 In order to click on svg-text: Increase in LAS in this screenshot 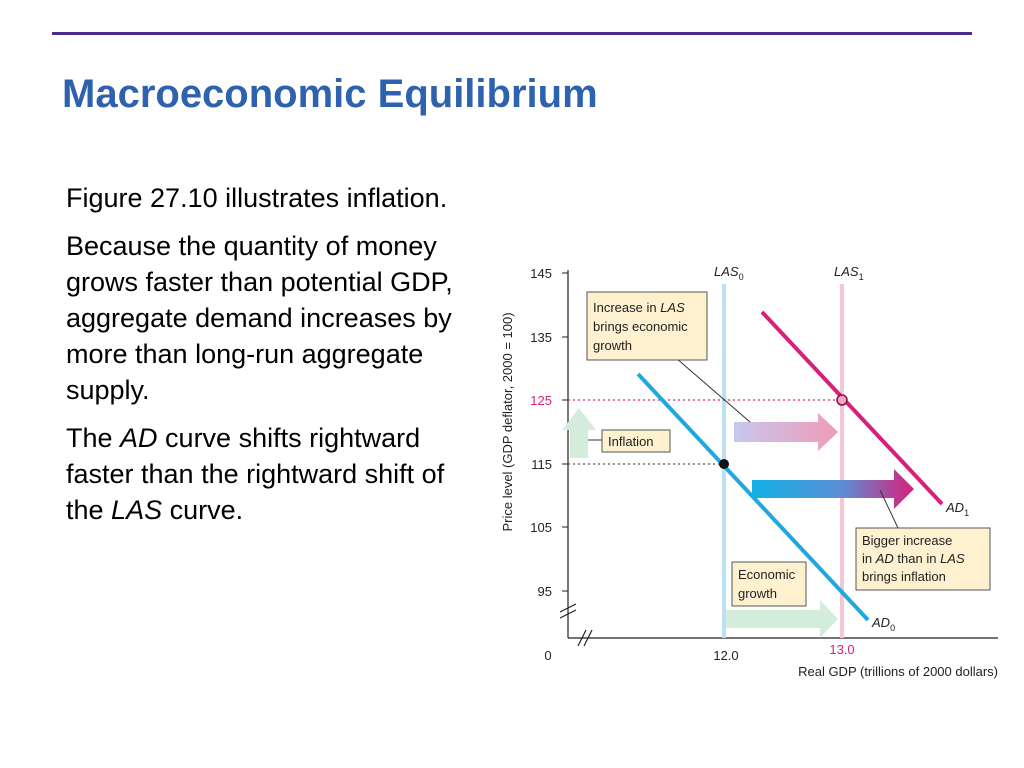, I will do `click(639, 307)`.